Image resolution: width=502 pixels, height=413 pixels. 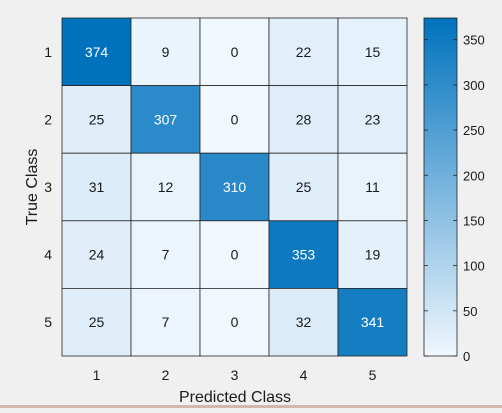 What do you see at coordinates (474, 220) in the screenshot?
I see `colorbar-tick-label: 150` at bounding box center [474, 220].